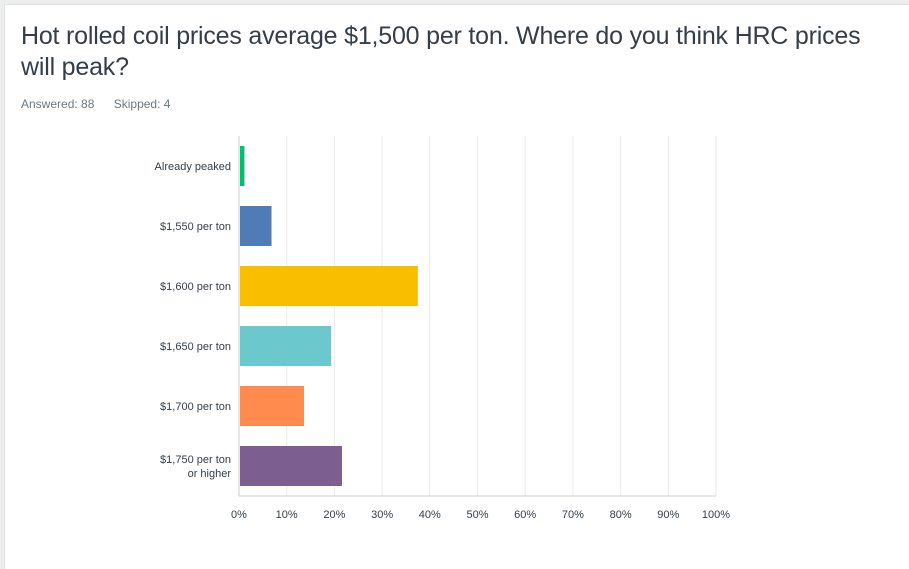 The width and height of the screenshot is (909, 569). I want to click on category-label: $1,650 per ton, so click(195, 347).